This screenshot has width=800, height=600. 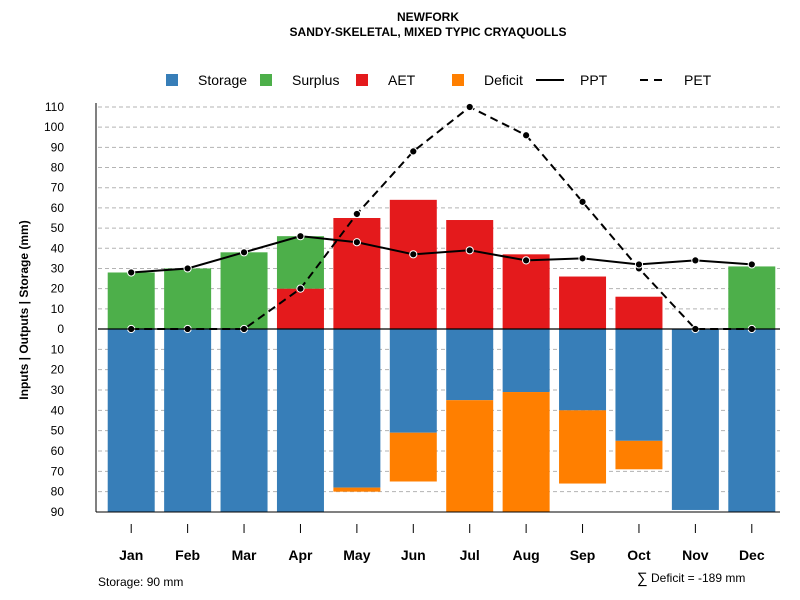 I want to click on y-tick-label: 10, so click(x=58, y=349).